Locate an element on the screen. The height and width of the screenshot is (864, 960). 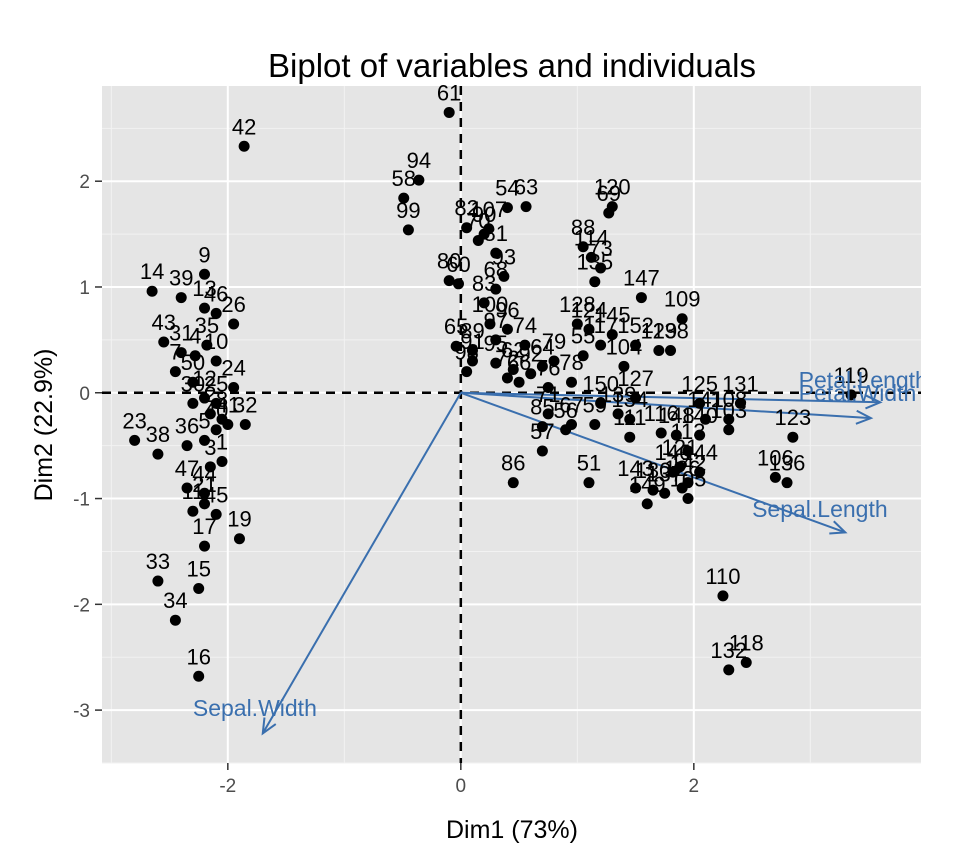
individual-label: 134 is located at coordinates (629, 399).